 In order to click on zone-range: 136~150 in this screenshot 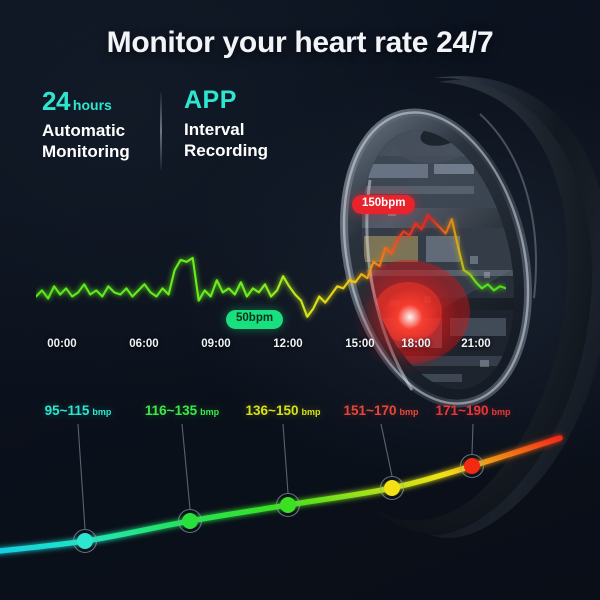, I will do `click(272, 410)`.